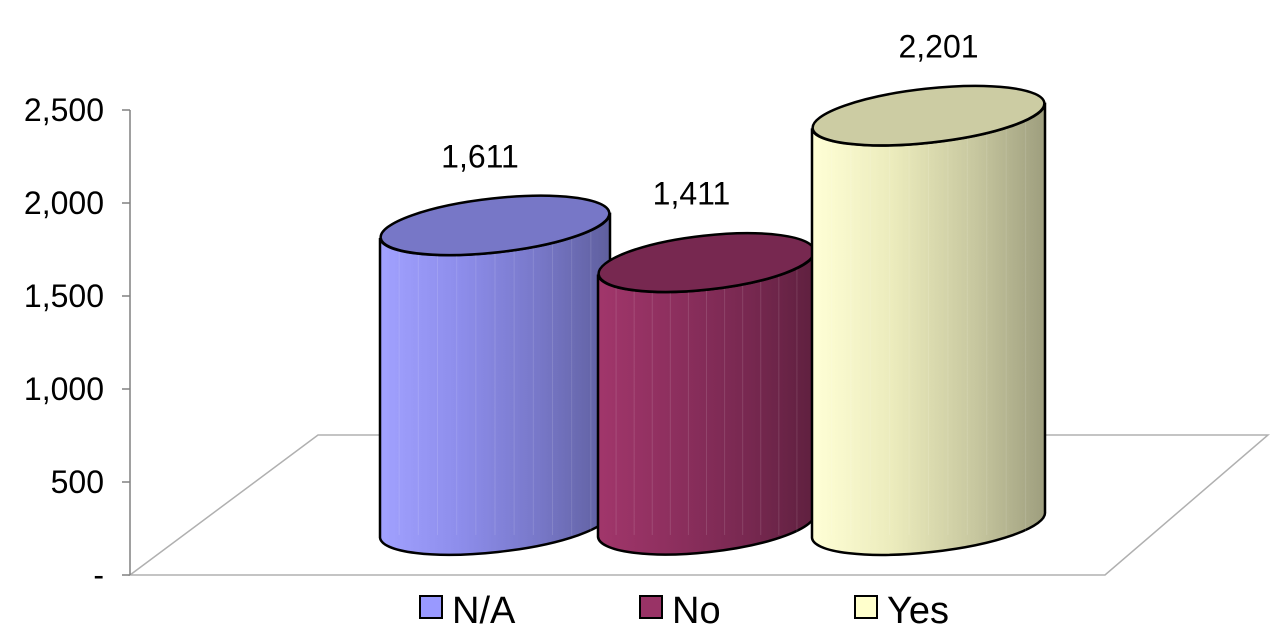 Image resolution: width=1270 pixels, height=640 pixels. I want to click on y-tick-label: 1,500, so click(64, 296).